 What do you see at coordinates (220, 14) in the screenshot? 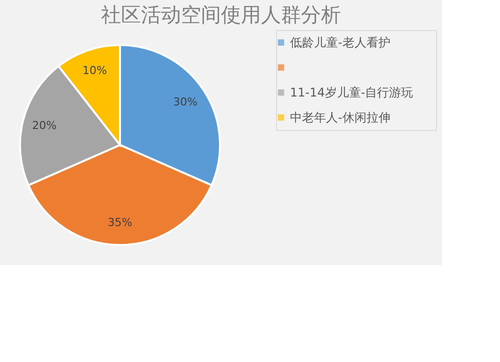
I see `chart-title: 社区活动空间使用人群分析` at bounding box center [220, 14].